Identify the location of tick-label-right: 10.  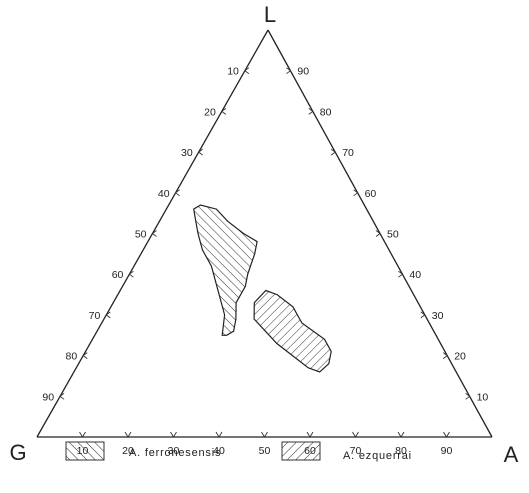
(483, 397).